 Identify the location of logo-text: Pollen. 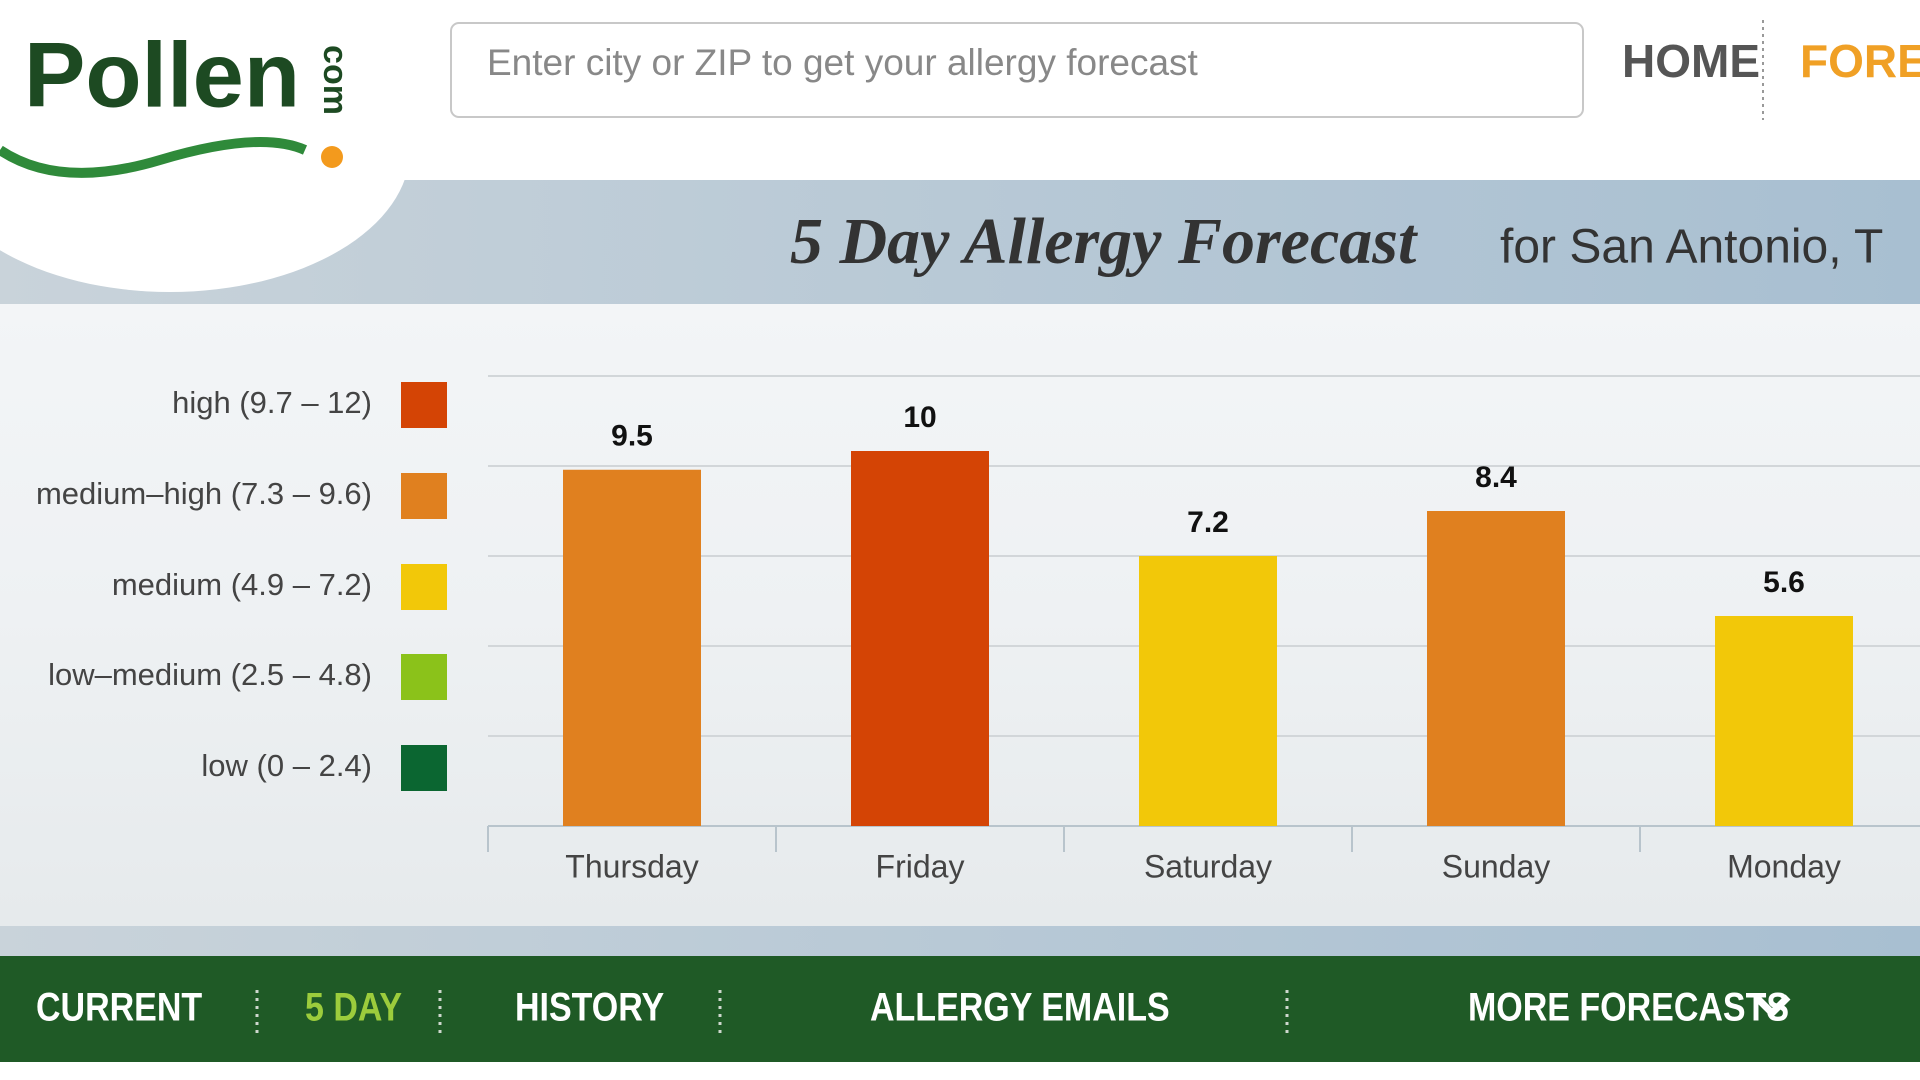
(162, 75).